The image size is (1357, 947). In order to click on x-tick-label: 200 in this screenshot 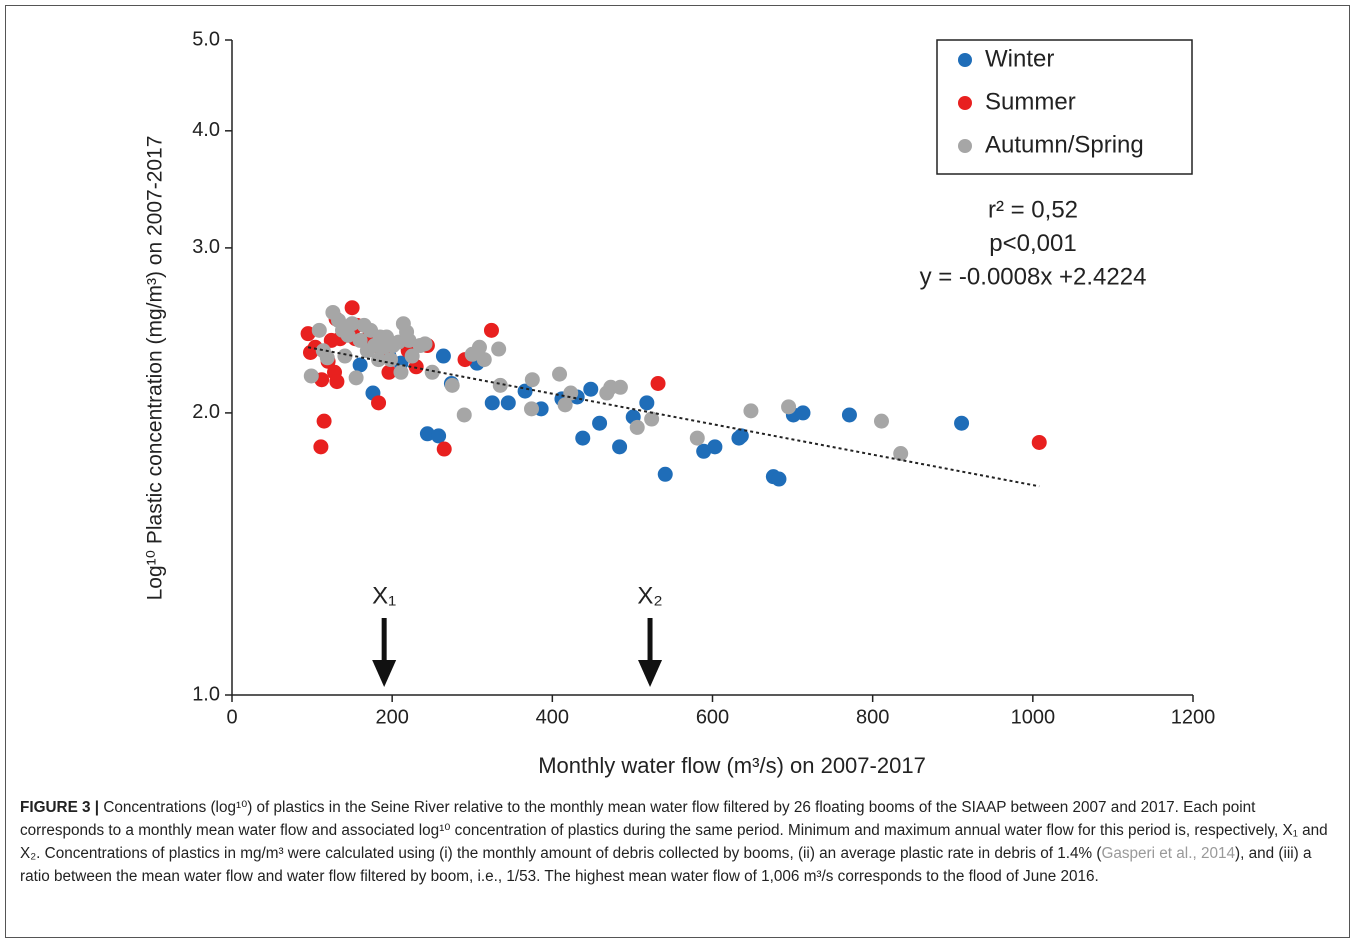, I will do `click(391, 717)`.